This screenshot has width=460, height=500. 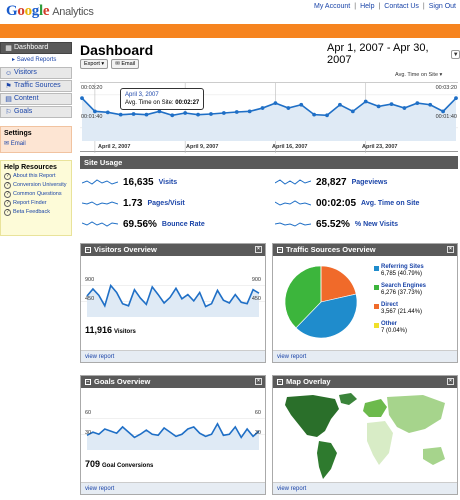 I want to click on legend-direct: Direct 3,567 (21.44%), so click(x=401, y=309).